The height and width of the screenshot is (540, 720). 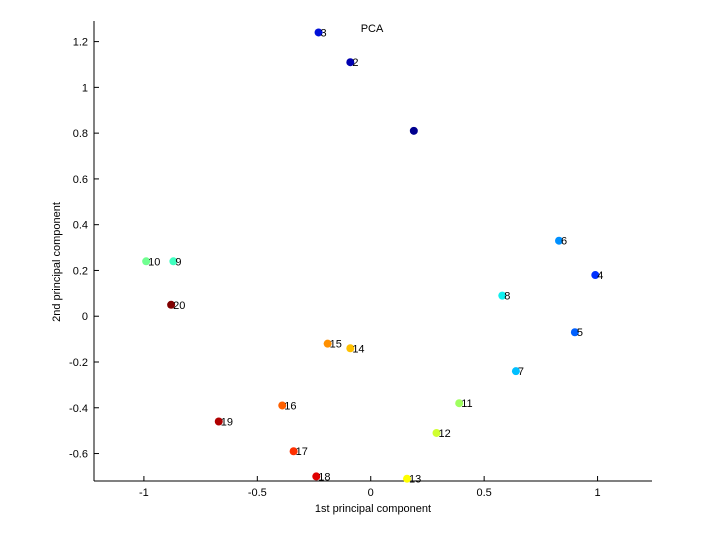 I want to click on x-tick-label: -0.5, so click(x=257, y=493).